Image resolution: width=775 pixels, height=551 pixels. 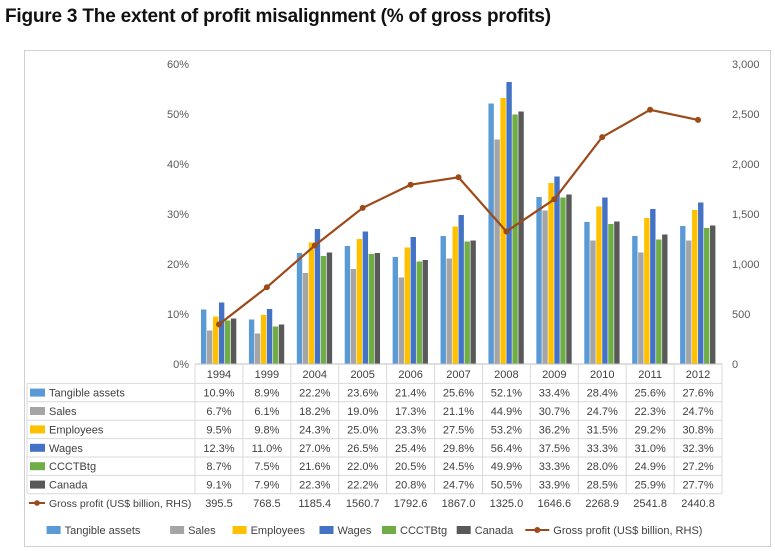 What do you see at coordinates (602, 430) in the screenshot?
I see `table-cell: 31.5%` at bounding box center [602, 430].